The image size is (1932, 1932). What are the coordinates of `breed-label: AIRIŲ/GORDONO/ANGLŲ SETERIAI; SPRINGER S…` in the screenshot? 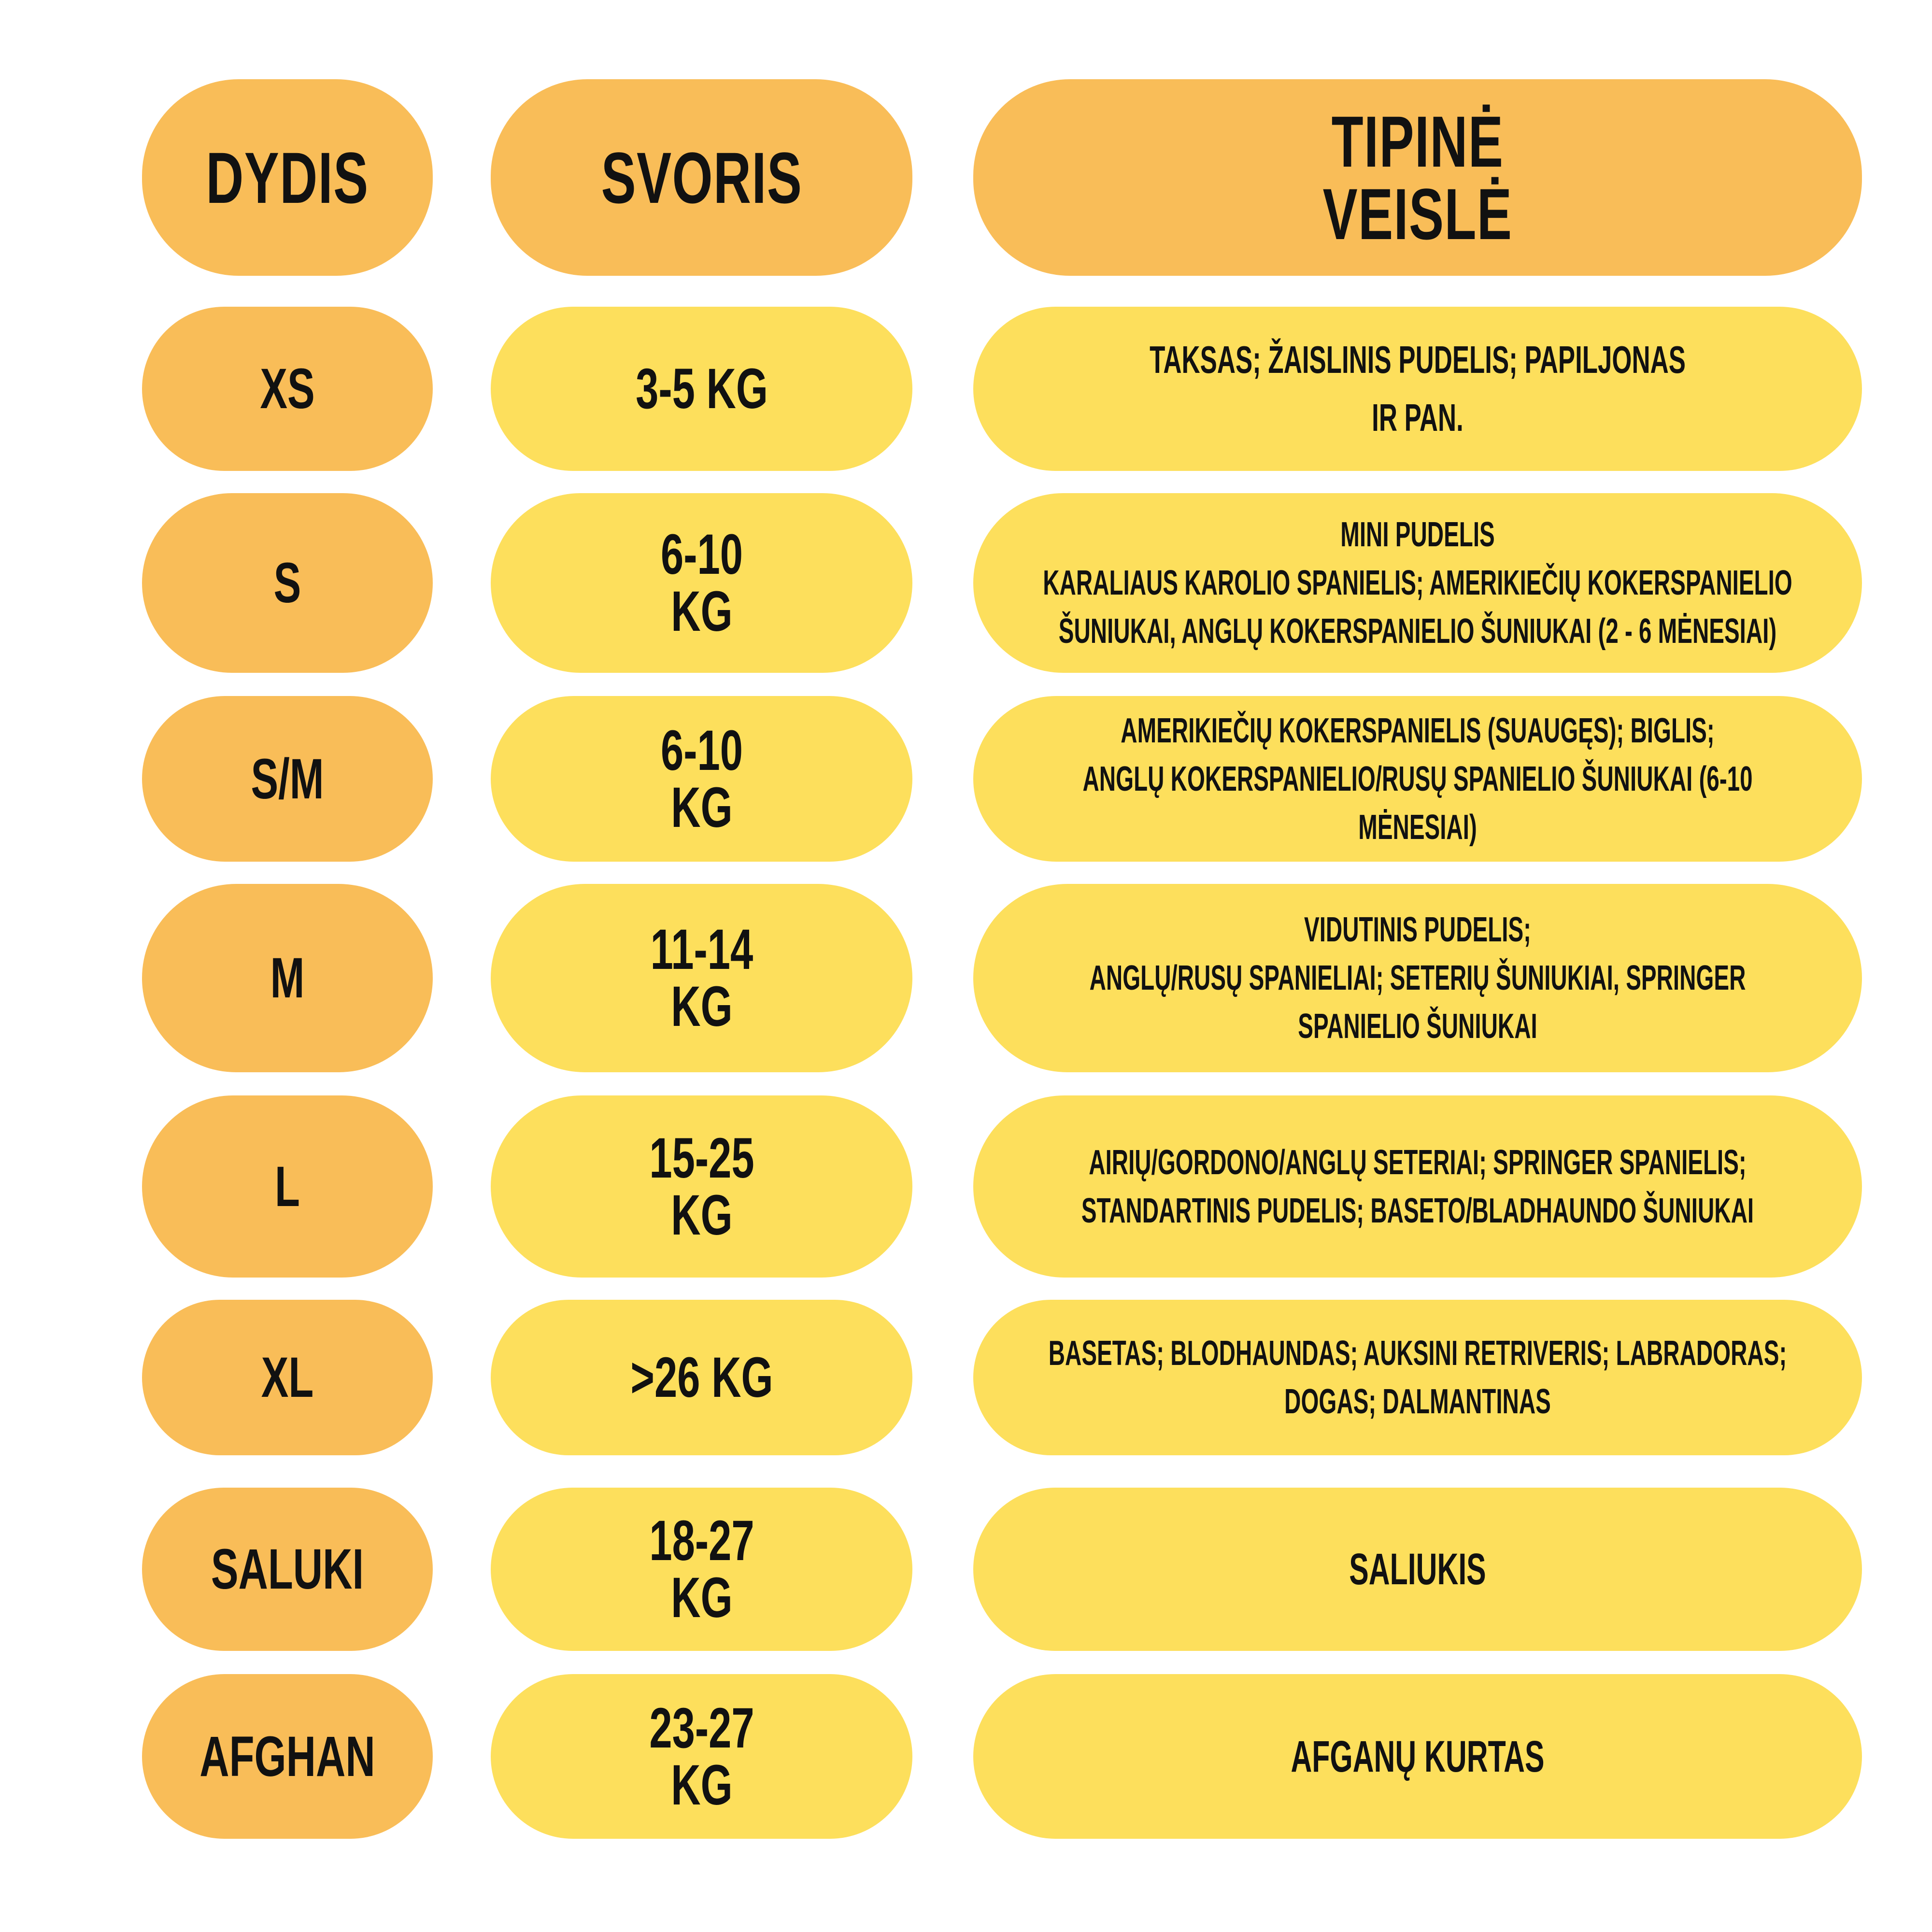 It's located at (1417, 1186).